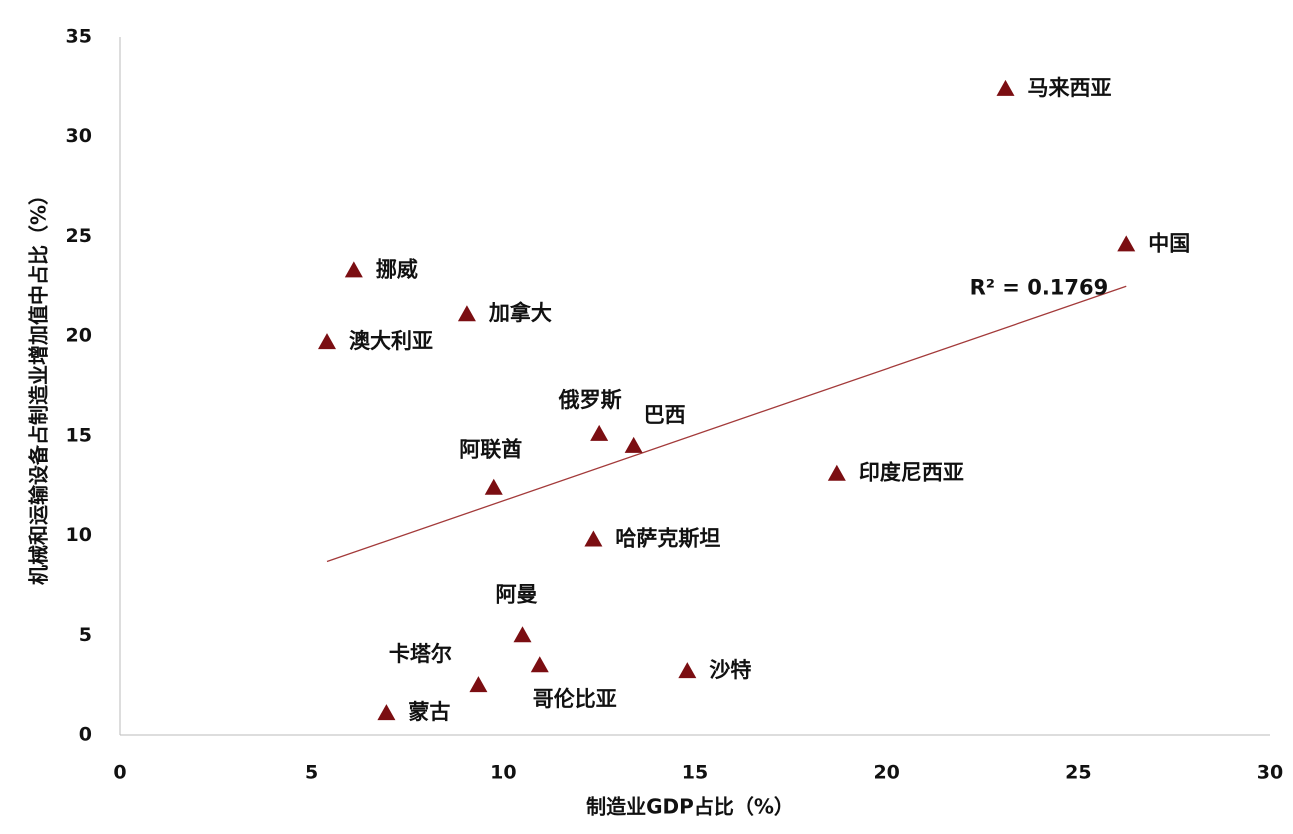 This screenshot has height=834, width=1293. Describe the element at coordinates (575, 699) in the screenshot. I see `point-label: 哥伦比亚` at that location.